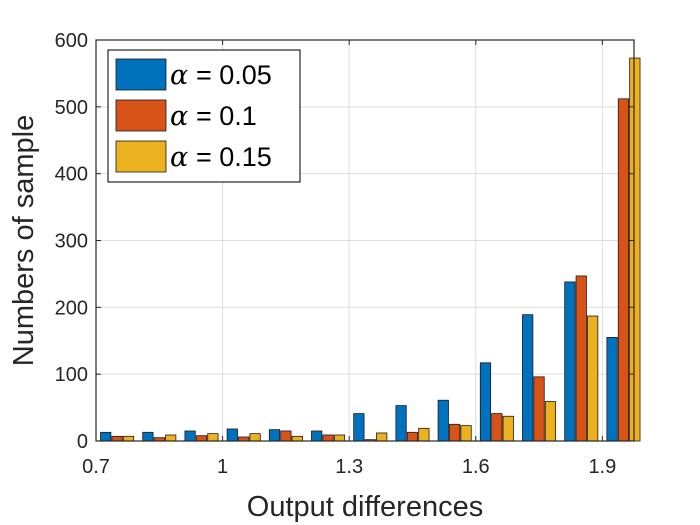  I want to click on x-tick-label: 1.3, so click(349, 467).